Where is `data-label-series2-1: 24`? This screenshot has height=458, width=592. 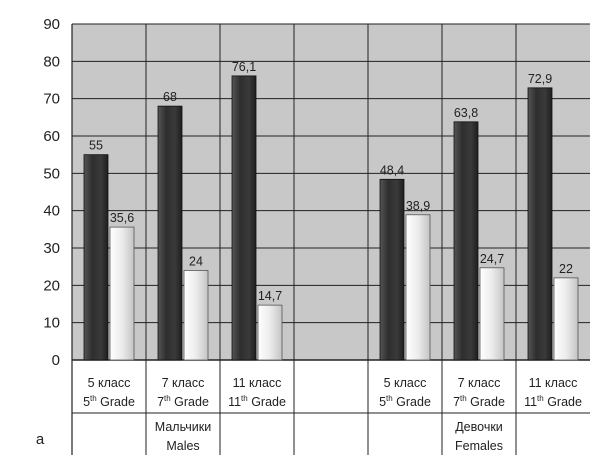 data-label-series2-1: 24 is located at coordinates (196, 261).